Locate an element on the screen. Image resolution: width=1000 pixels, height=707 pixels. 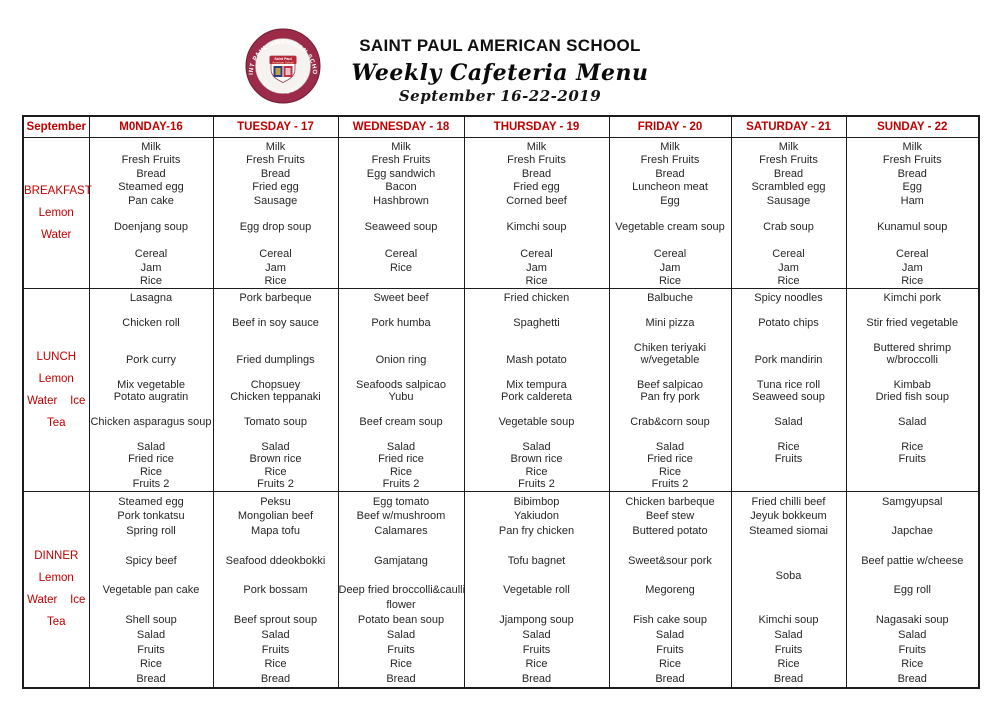
meal-label-line: Water is located at coordinates (56, 235).